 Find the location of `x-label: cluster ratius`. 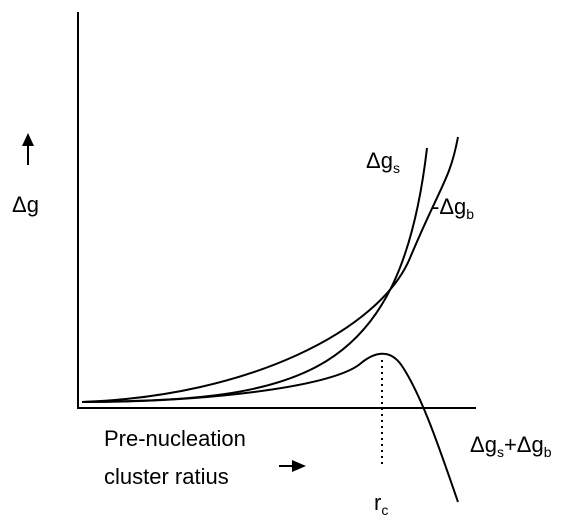

x-label: cluster ratius is located at coordinates (166, 476).